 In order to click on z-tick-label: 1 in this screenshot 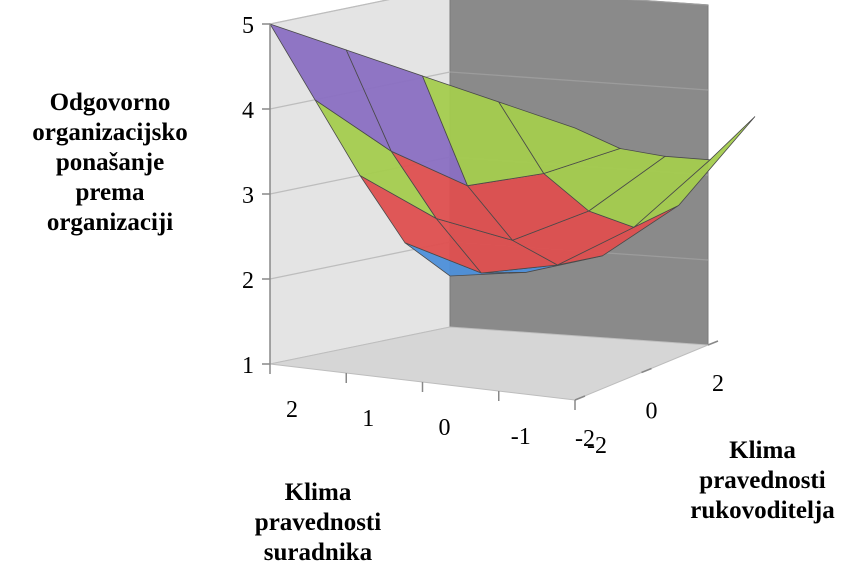, I will do `click(248, 366)`.